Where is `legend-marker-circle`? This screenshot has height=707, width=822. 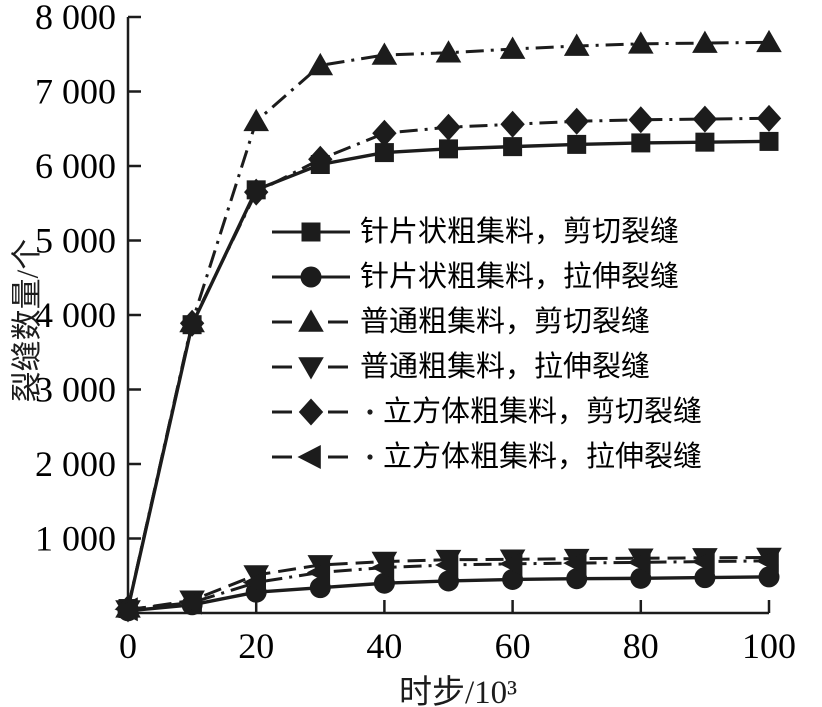
legend-marker-circle is located at coordinates (311, 277).